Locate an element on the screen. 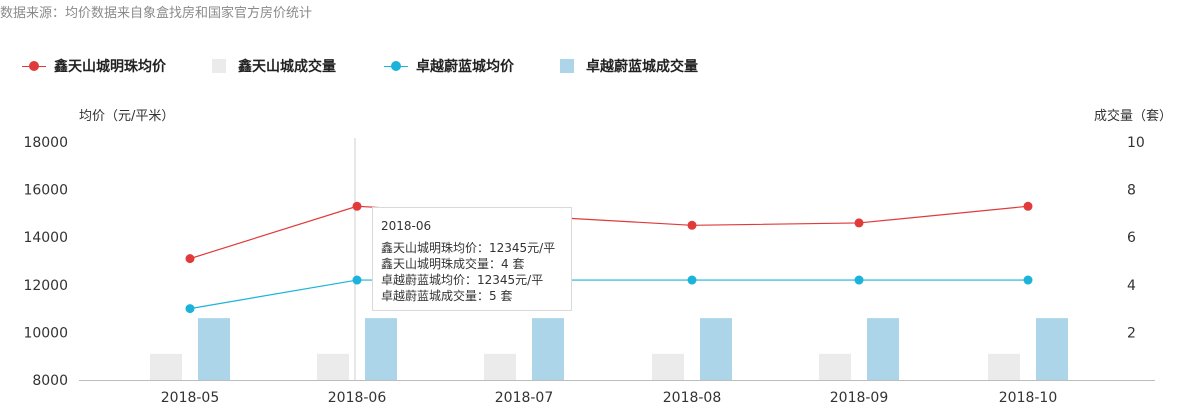 The image size is (1200, 411). y-right-tick-label: 8 is located at coordinates (1131, 191).